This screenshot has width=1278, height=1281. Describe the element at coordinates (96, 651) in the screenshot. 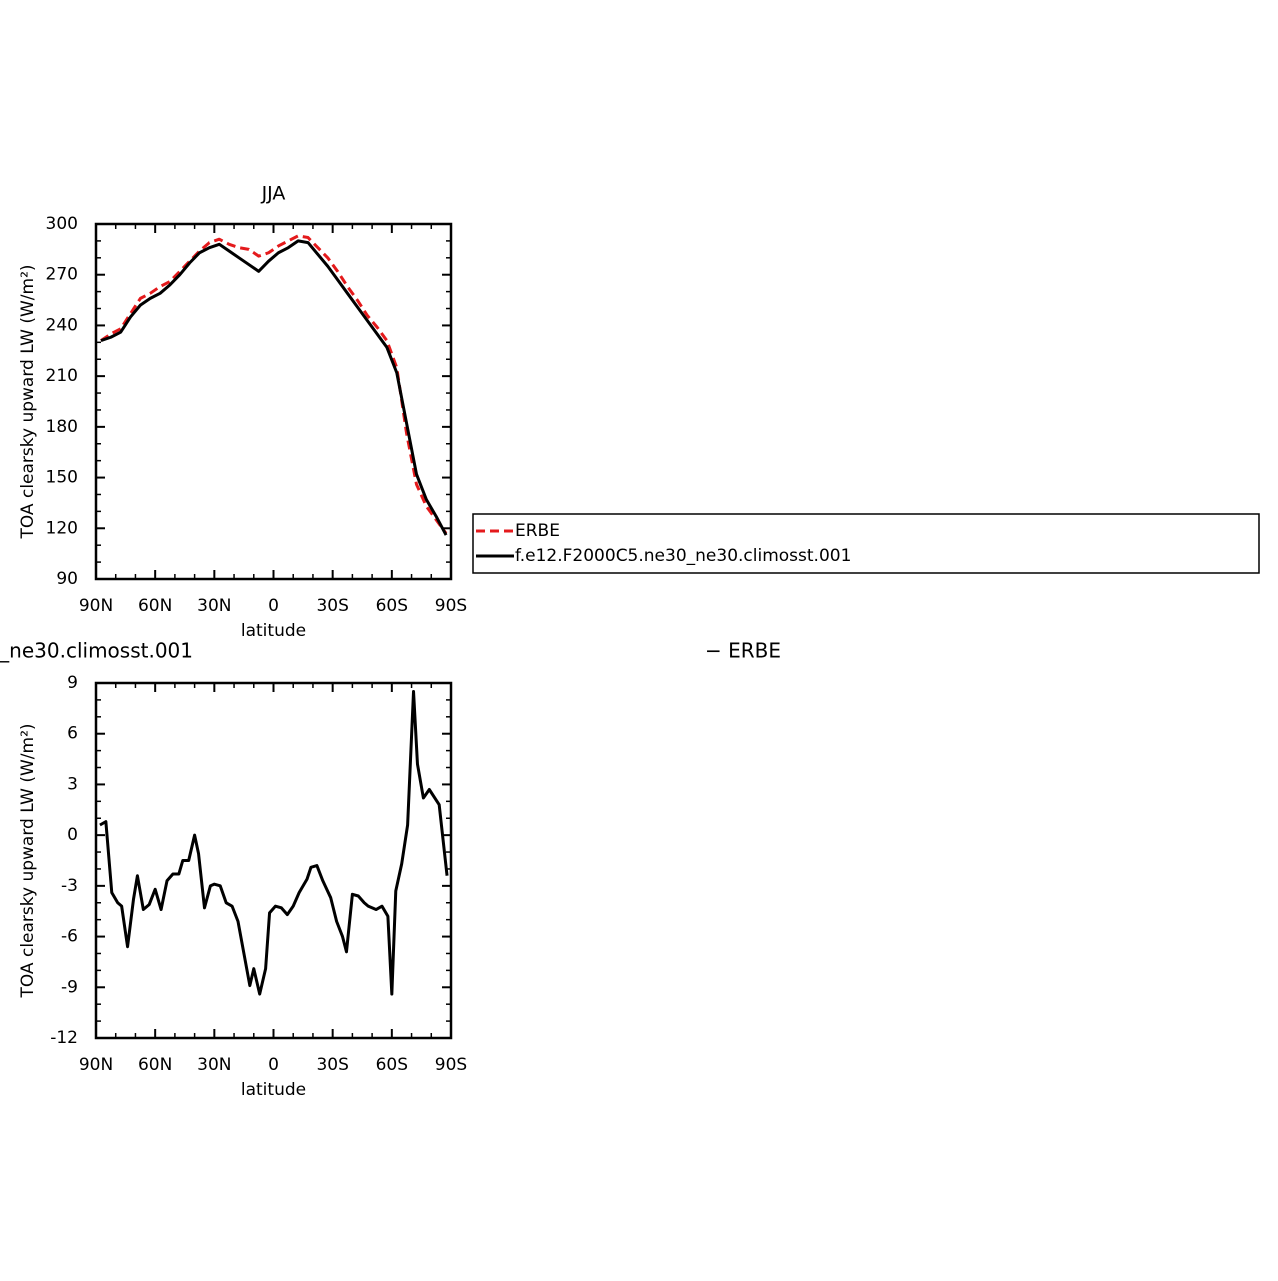

I see `chart-title-left: f.e12.F2000C5.ne30_ne30.climosst.001` at that location.